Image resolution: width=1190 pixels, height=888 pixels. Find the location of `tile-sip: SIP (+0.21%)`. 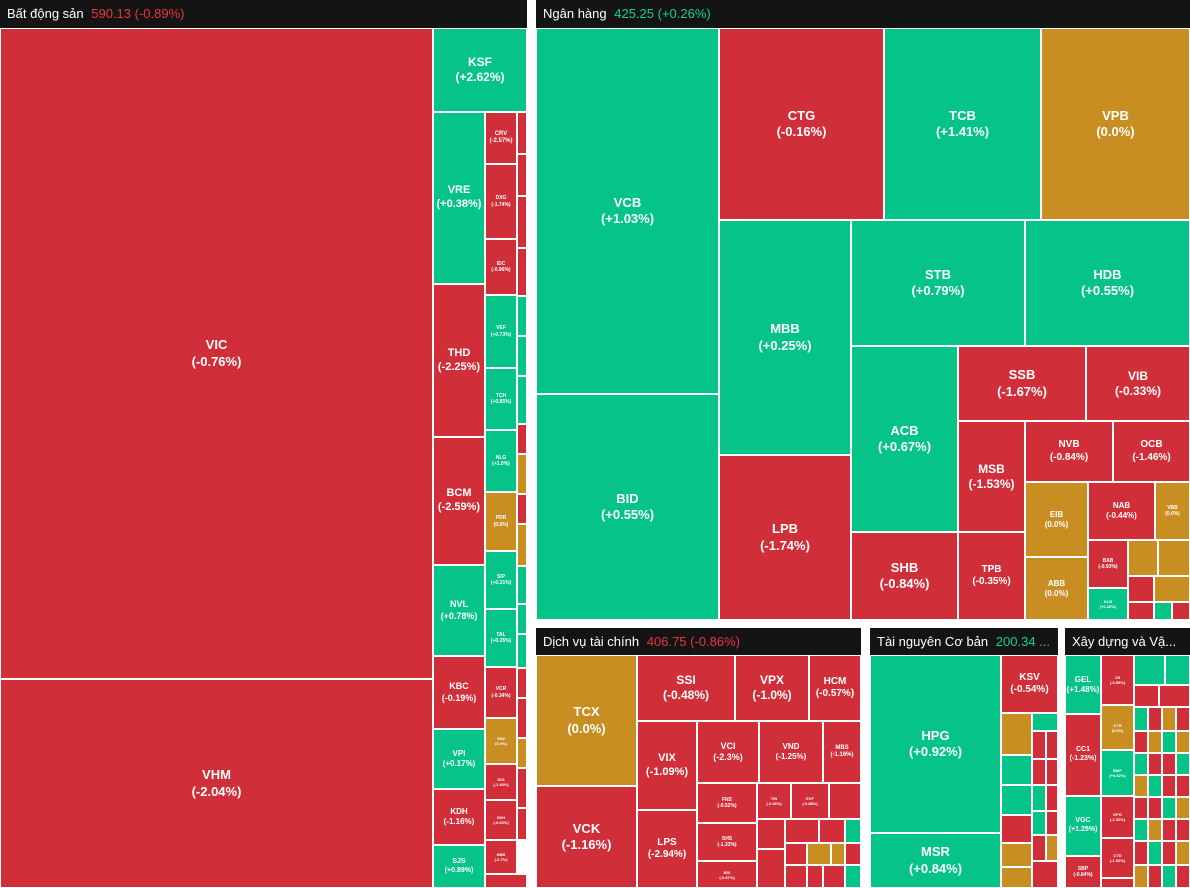

tile-sip: SIP (+0.21%) is located at coordinates (501, 580).